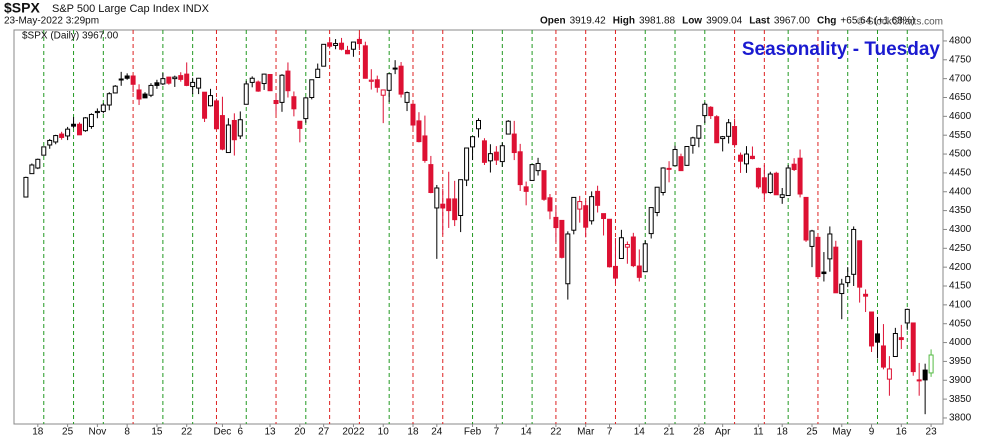 The height and width of the screenshot is (438, 990). Describe the element at coordinates (960, 135) in the screenshot. I see `y-tick-label: 4550` at that location.